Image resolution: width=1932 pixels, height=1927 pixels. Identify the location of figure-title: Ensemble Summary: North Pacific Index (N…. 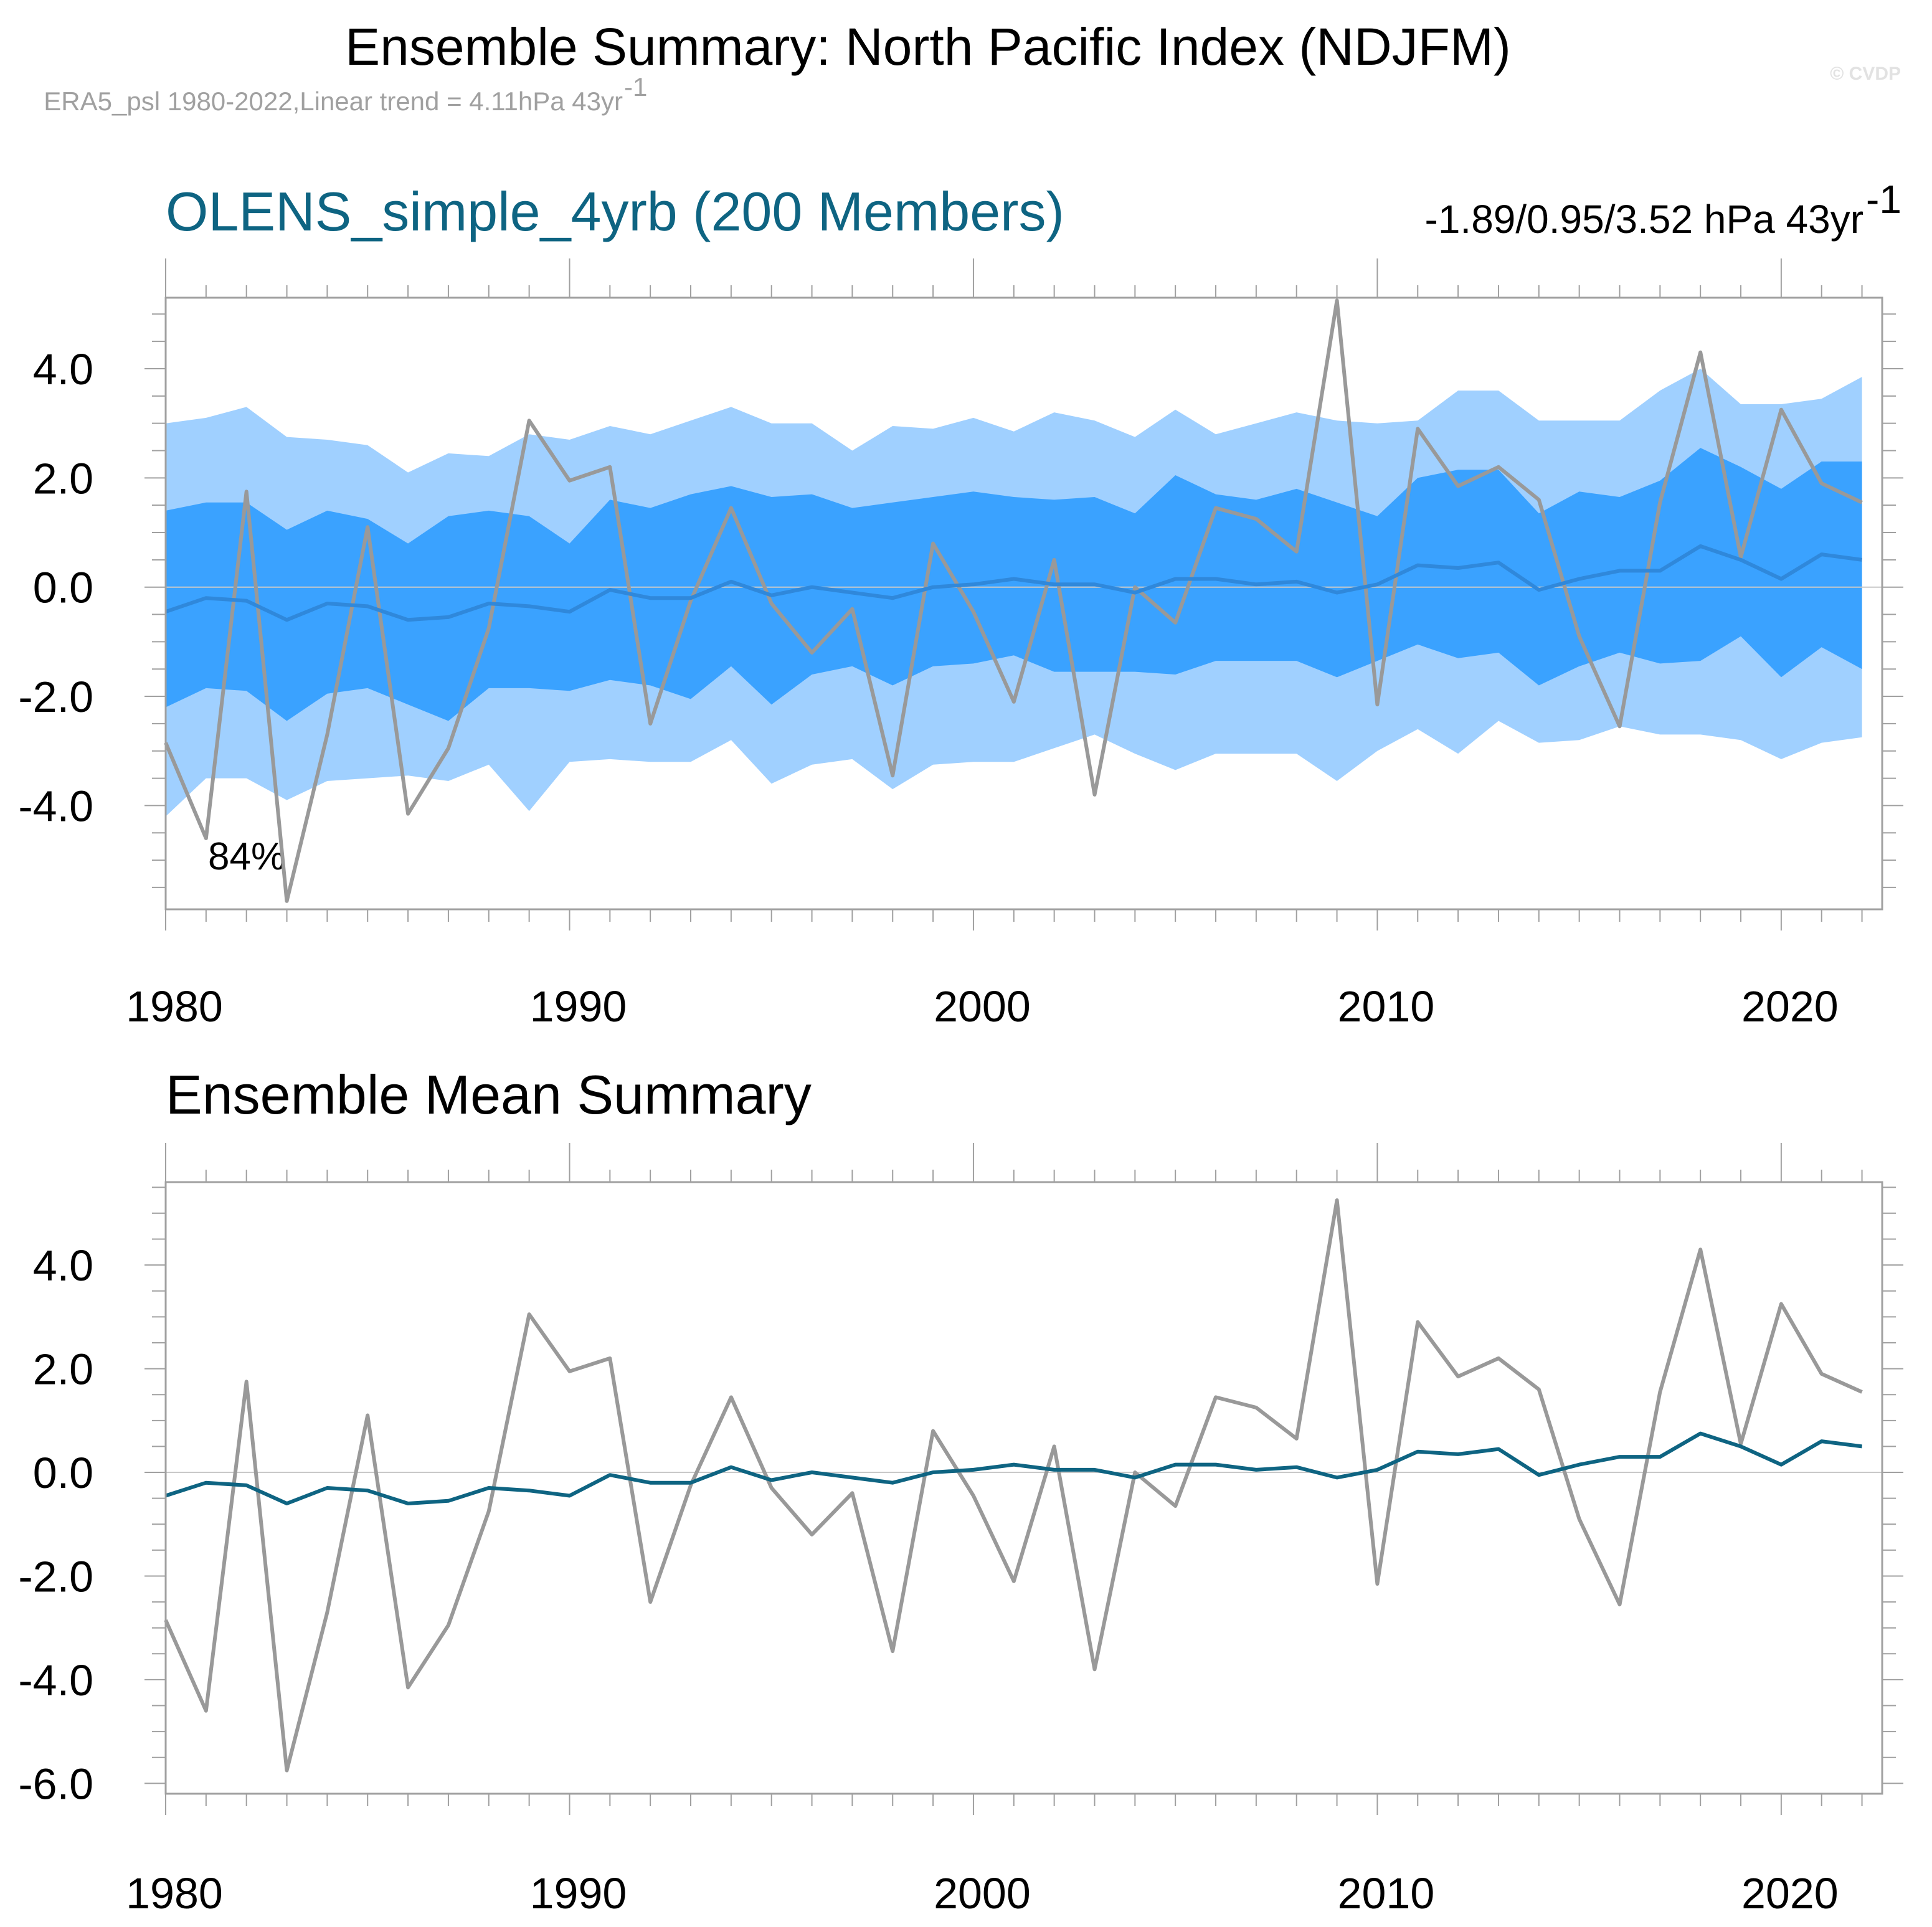
(928, 46).